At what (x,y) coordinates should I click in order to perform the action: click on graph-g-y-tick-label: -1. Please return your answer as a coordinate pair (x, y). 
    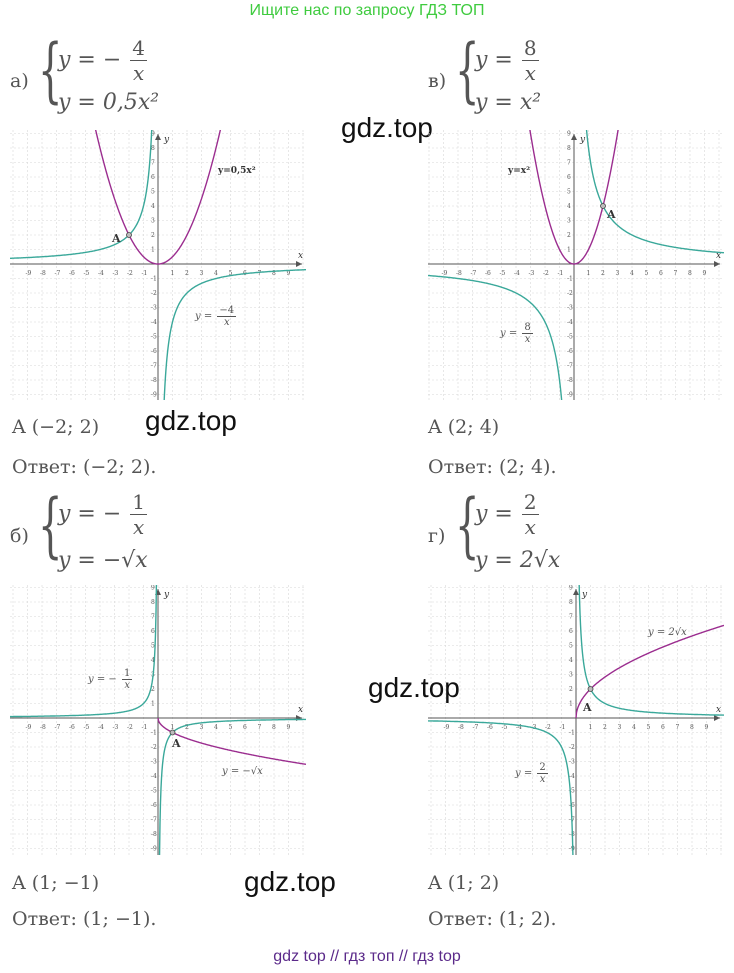
    Looking at the image, I should click on (572, 733).